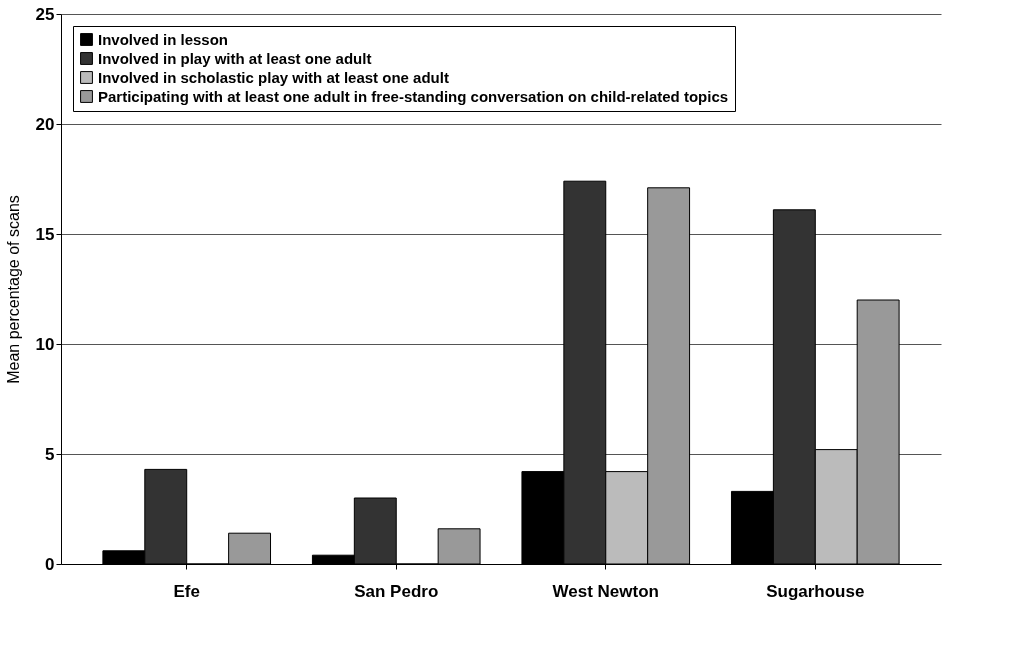 The width and height of the screenshot is (1033, 647). What do you see at coordinates (45, 234) in the screenshot?
I see `y-tick-label: 15` at bounding box center [45, 234].